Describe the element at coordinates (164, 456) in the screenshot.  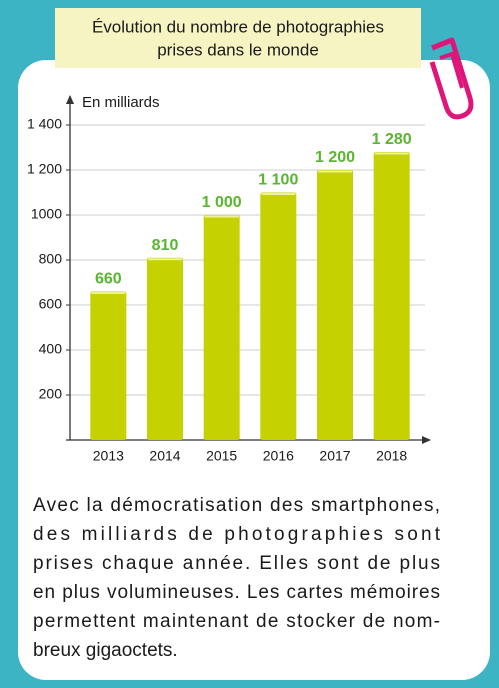
I see `x-tick-label: 2014` at that location.